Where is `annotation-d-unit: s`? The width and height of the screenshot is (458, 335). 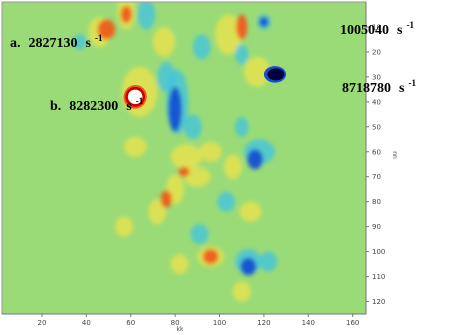 annotation-d-unit: s is located at coordinates (402, 88).